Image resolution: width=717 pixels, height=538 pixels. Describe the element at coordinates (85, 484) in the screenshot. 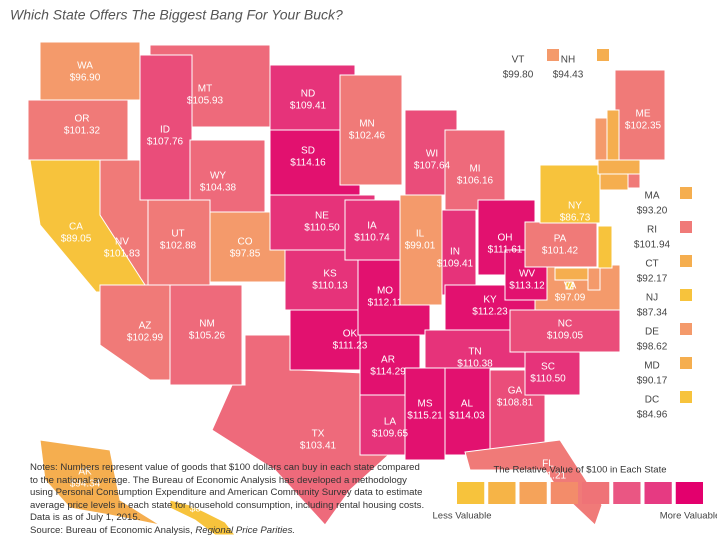

I see `state-value: $94.34` at that location.